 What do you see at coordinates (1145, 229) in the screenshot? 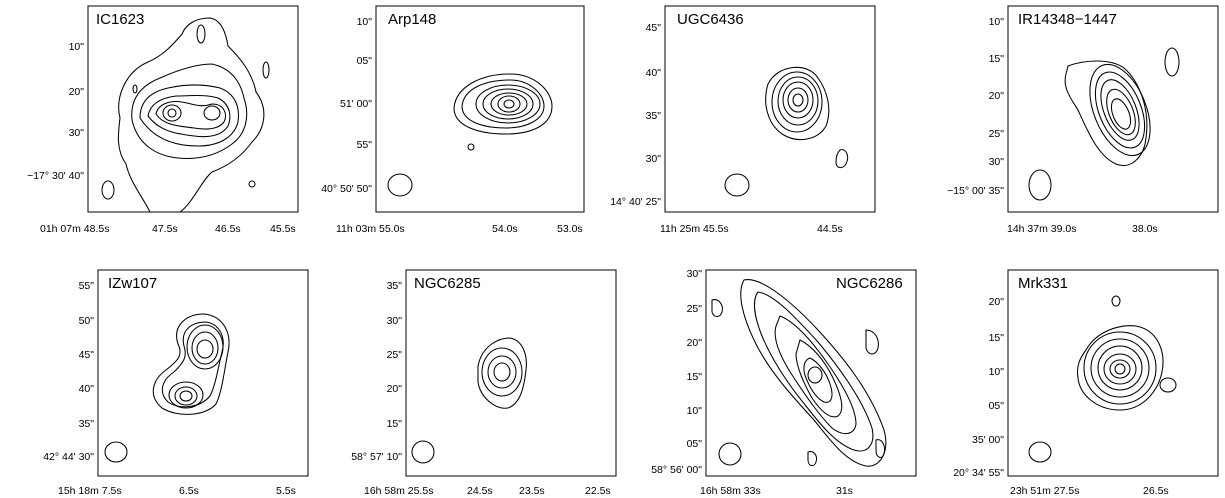
I see `x-tick-label: 38.0s` at bounding box center [1145, 229].